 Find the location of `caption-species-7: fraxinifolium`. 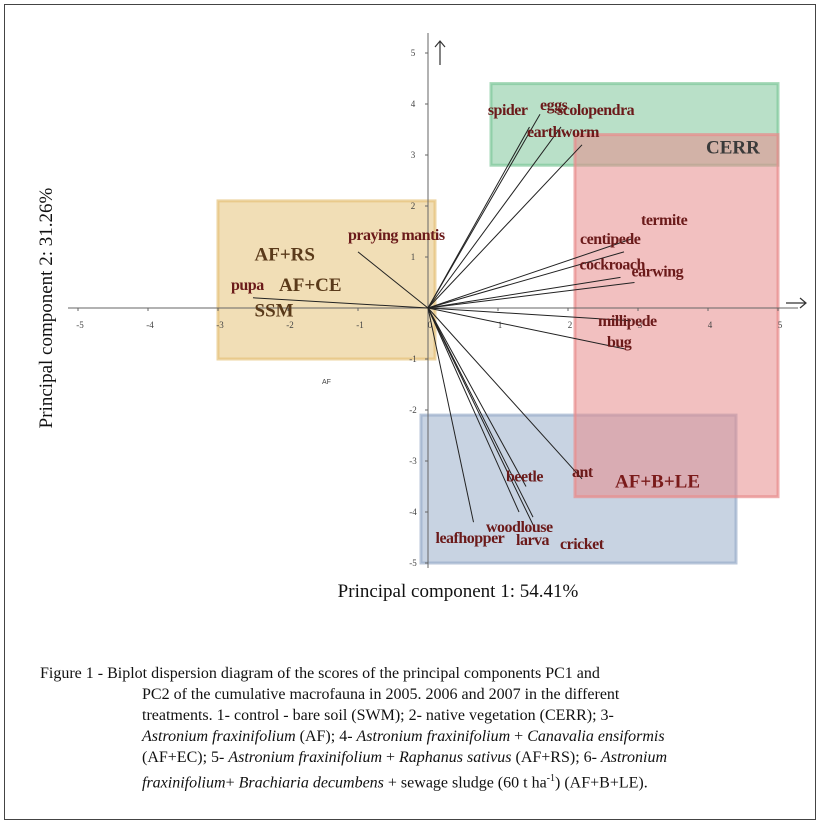

caption-species-7: fraxinifolium is located at coordinates (184, 783).